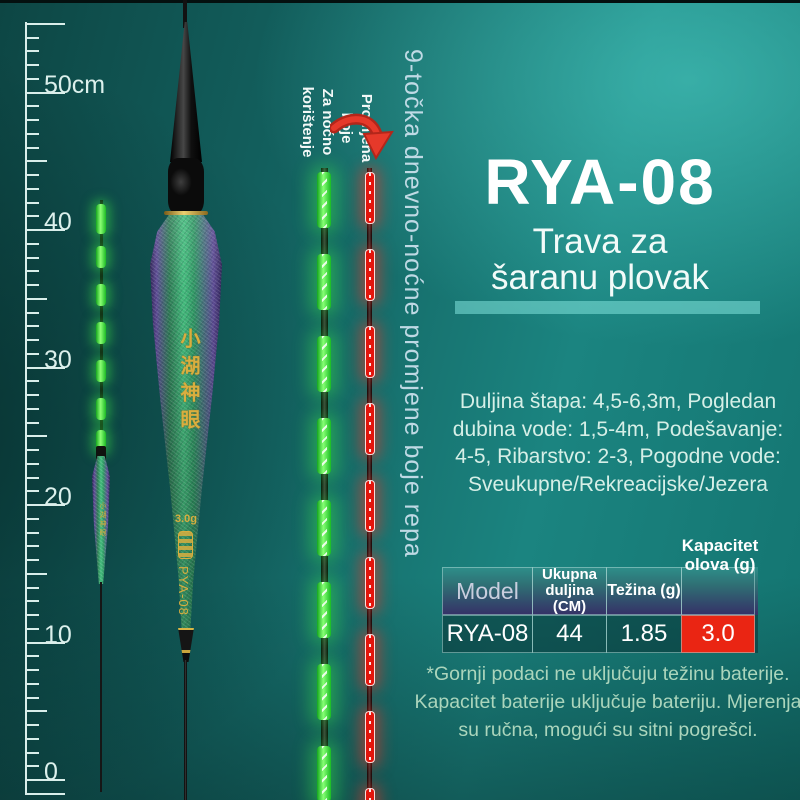 The width and height of the screenshot is (800, 800). Describe the element at coordinates (307, 122) in the screenshot. I see `label-night-use-line2: korištenje` at that location.